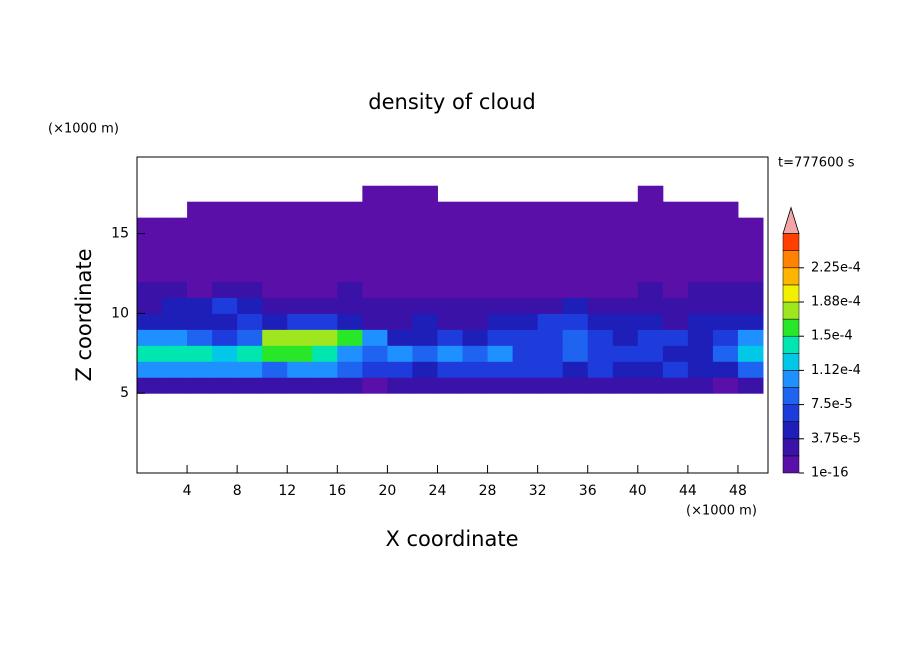 The image size is (904, 654). Describe the element at coordinates (721, 511) in the screenshot. I see `x-unit: (×1000 m)` at that location.